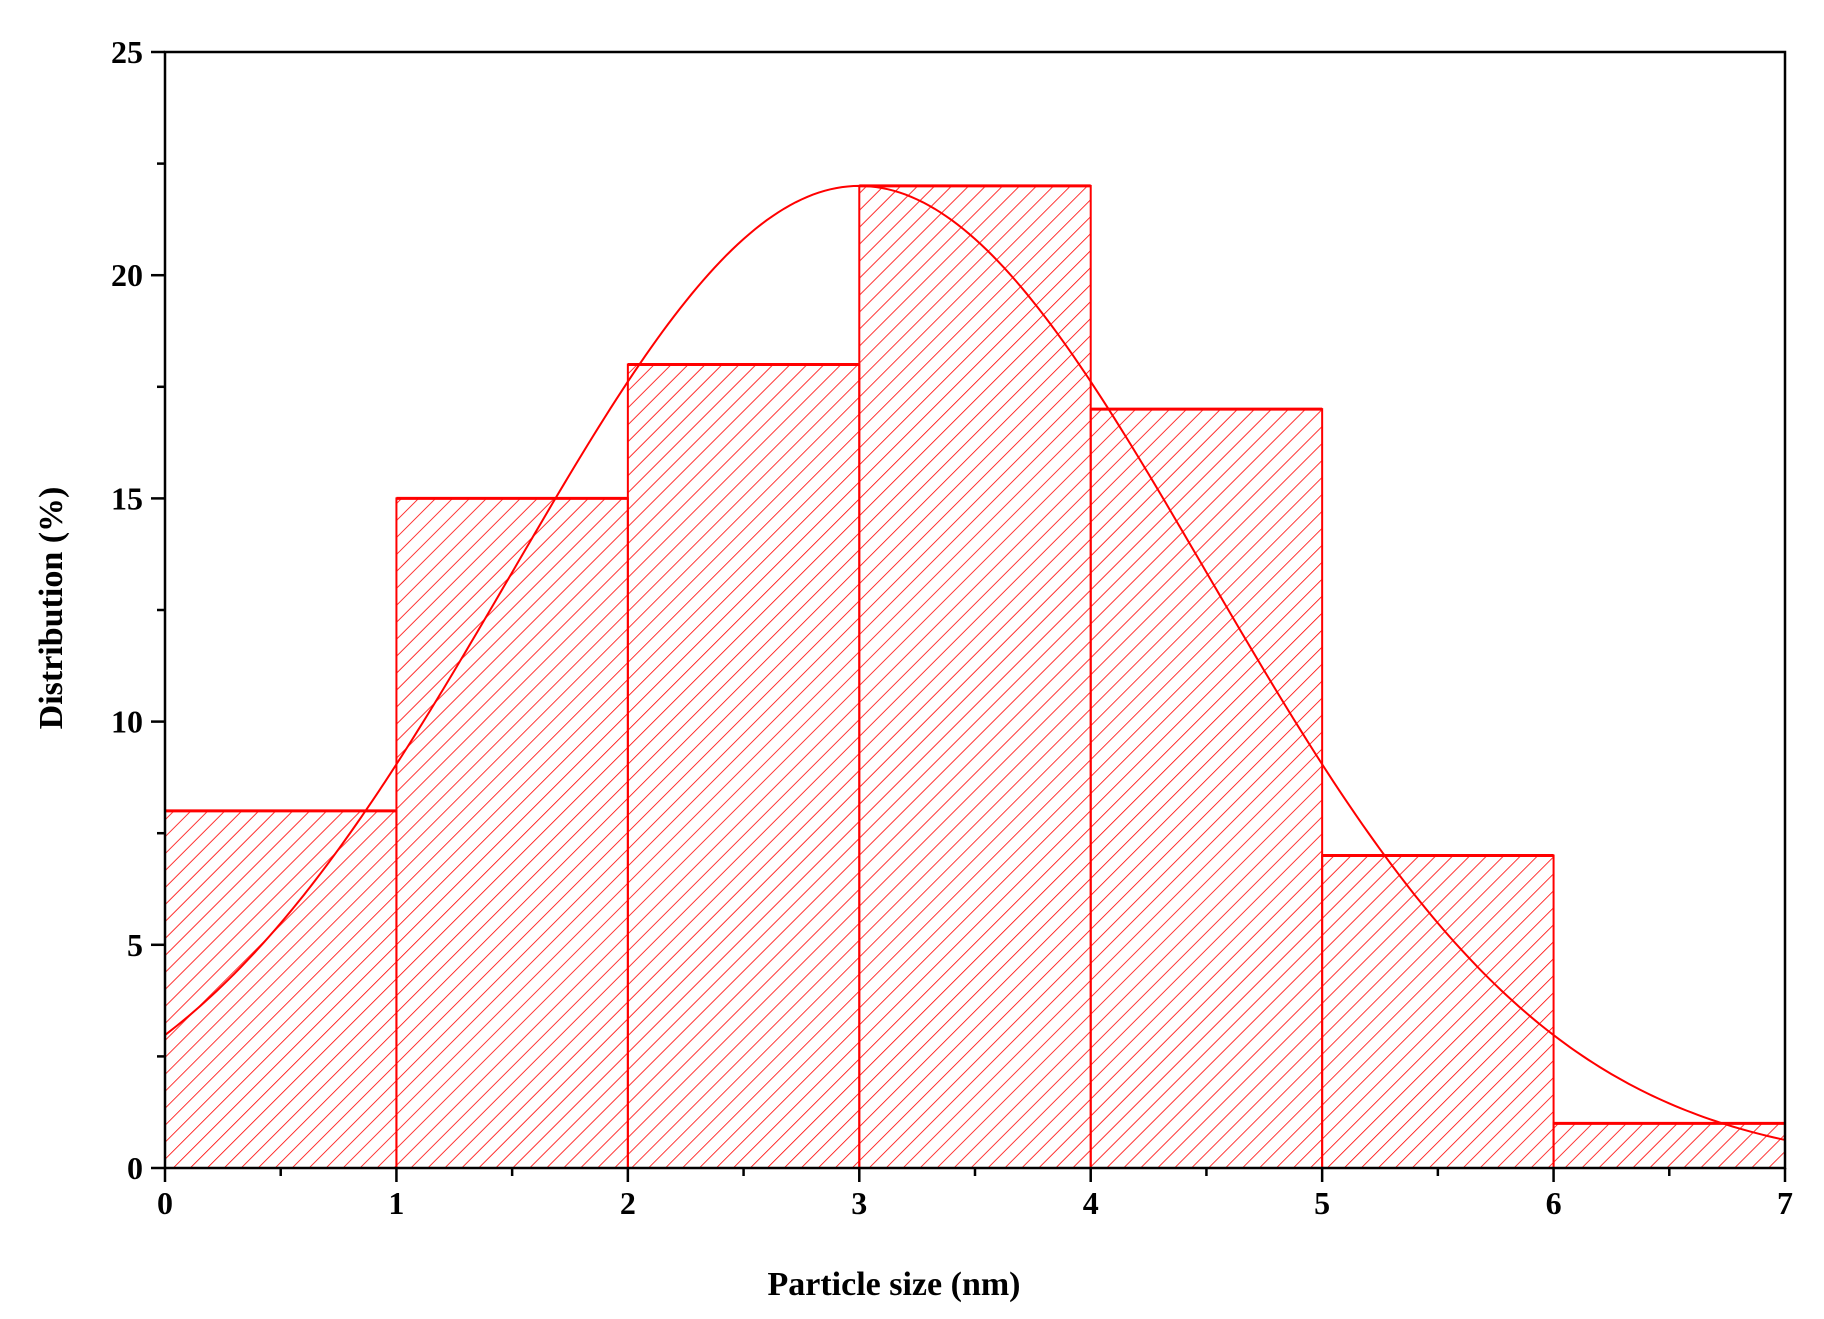 Image resolution: width=1824 pixels, height=1319 pixels. What do you see at coordinates (1322, 1203) in the screenshot?
I see `x-tick-label: 5` at bounding box center [1322, 1203].